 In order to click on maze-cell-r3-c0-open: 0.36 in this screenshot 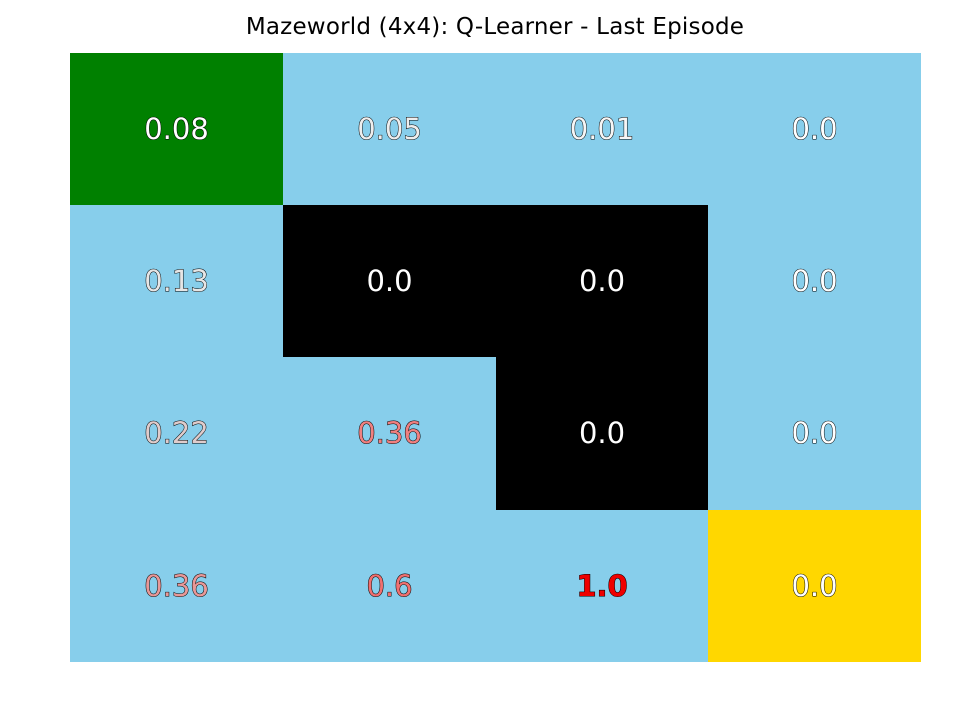, I will do `click(176, 586)`.